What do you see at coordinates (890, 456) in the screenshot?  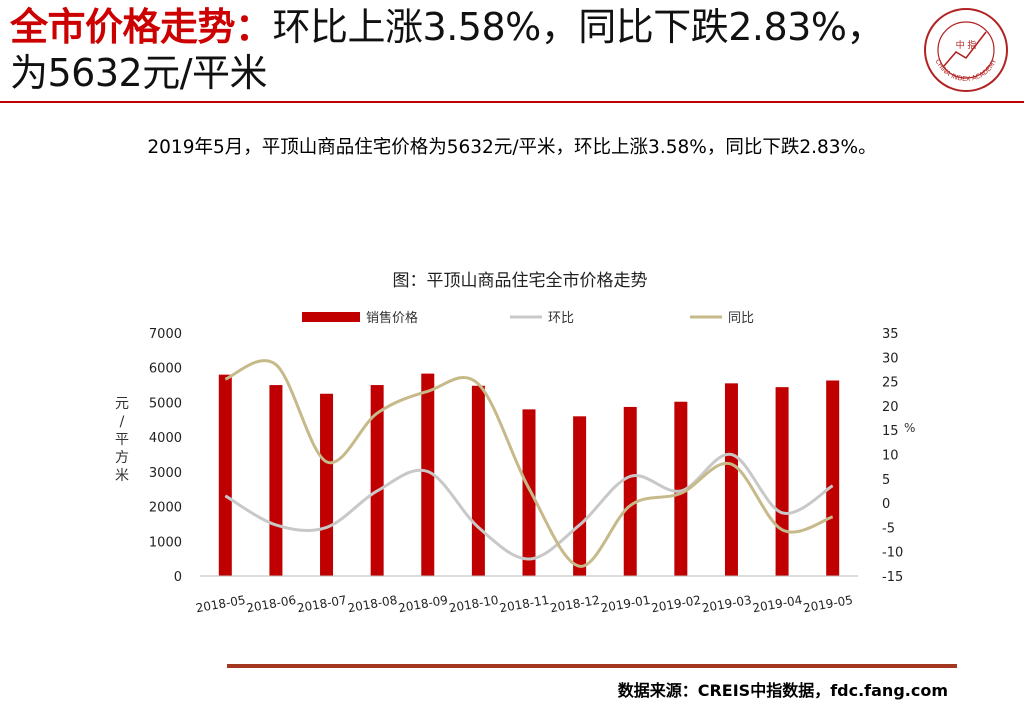 I see `y-right-tick-label: 10` at bounding box center [890, 456].